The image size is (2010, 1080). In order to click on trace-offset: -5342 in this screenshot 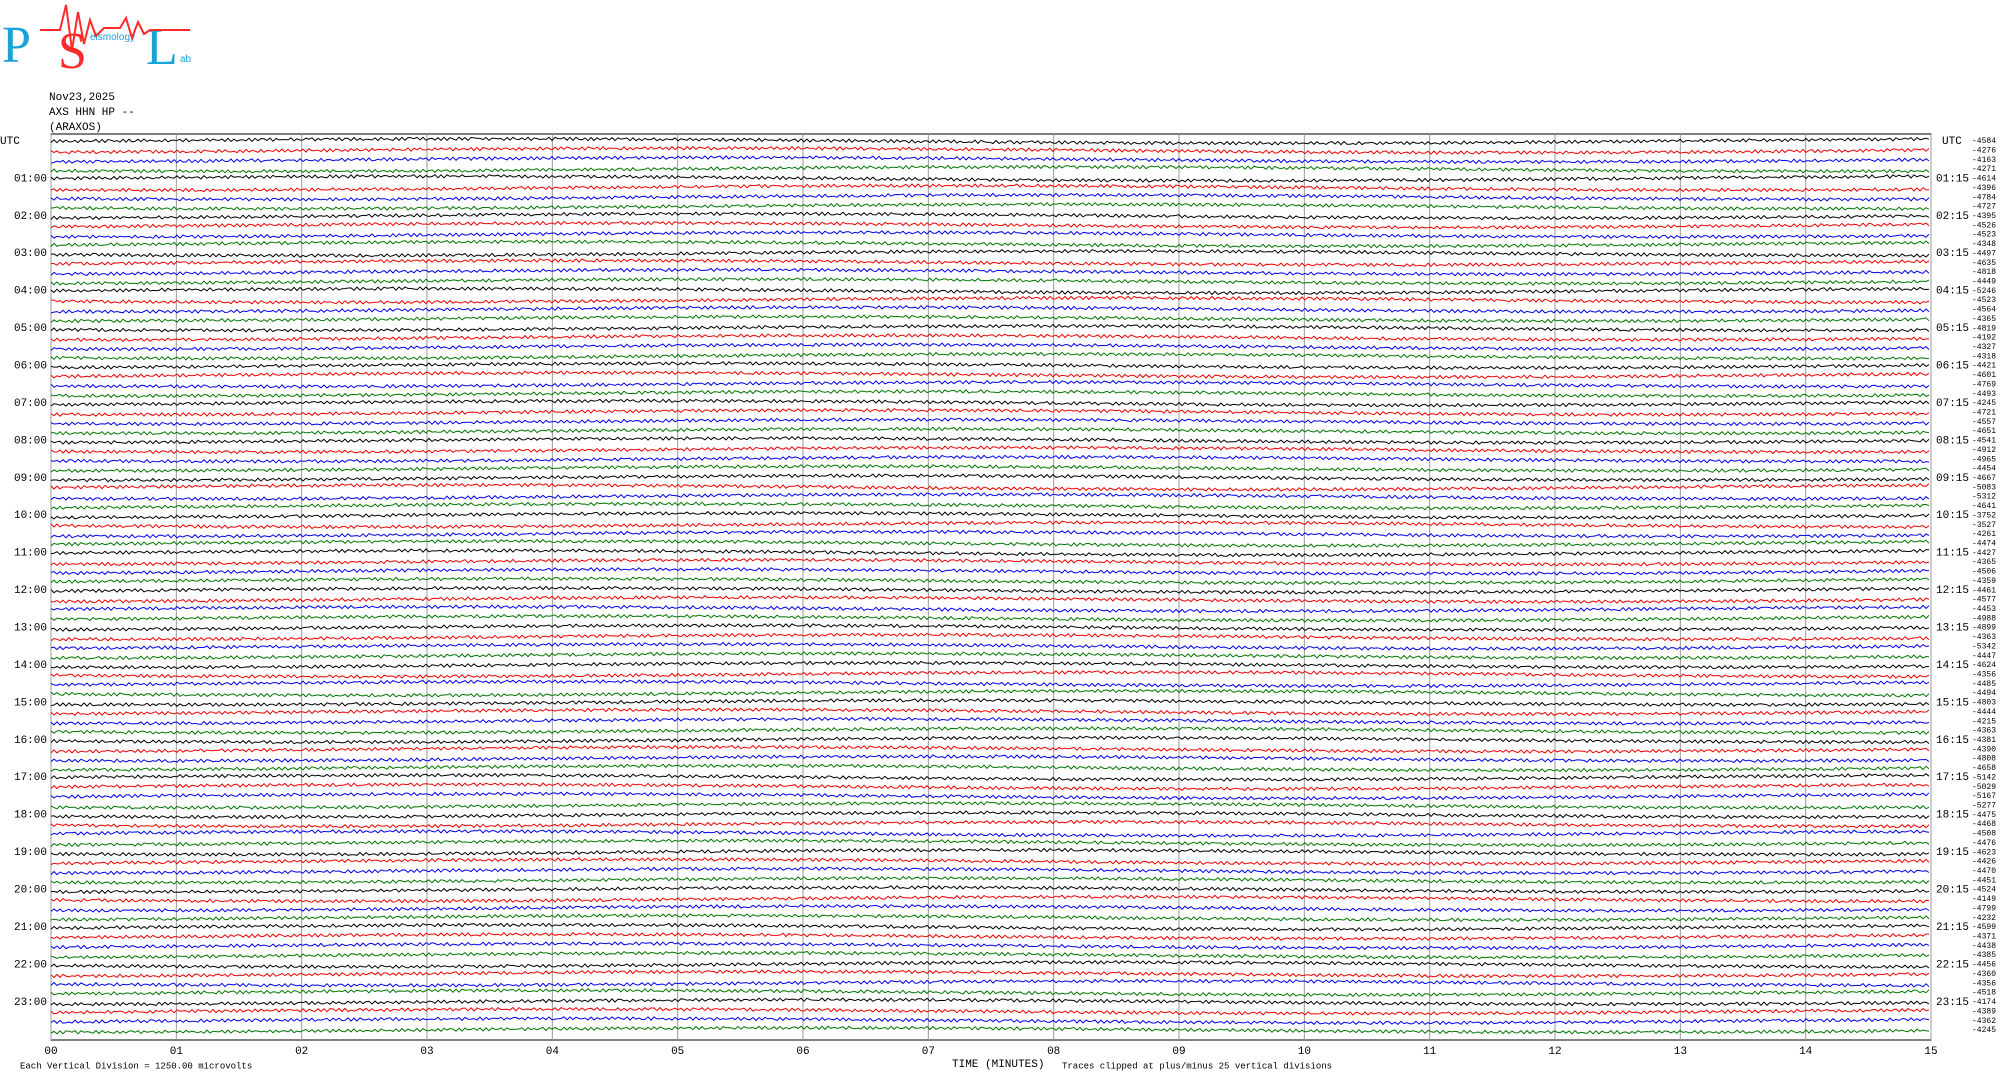, I will do `click(1984, 646)`.